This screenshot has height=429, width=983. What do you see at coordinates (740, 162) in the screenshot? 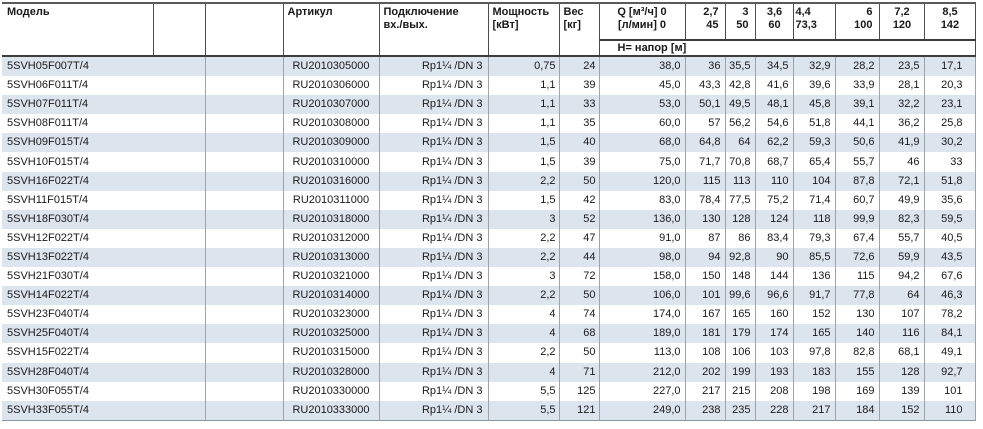
I see `head-value-cell: 70,8` at bounding box center [740, 162].